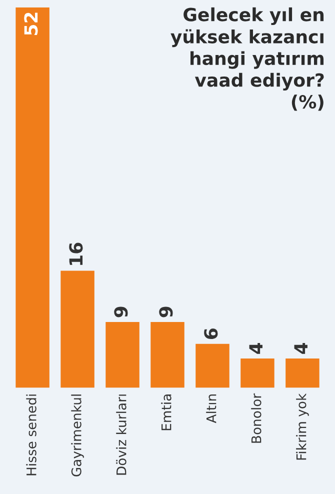 The width and height of the screenshot is (335, 494). What do you see at coordinates (76, 253) in the screenshot?
I see `data-label: 16` at bounding box center [76, 253].